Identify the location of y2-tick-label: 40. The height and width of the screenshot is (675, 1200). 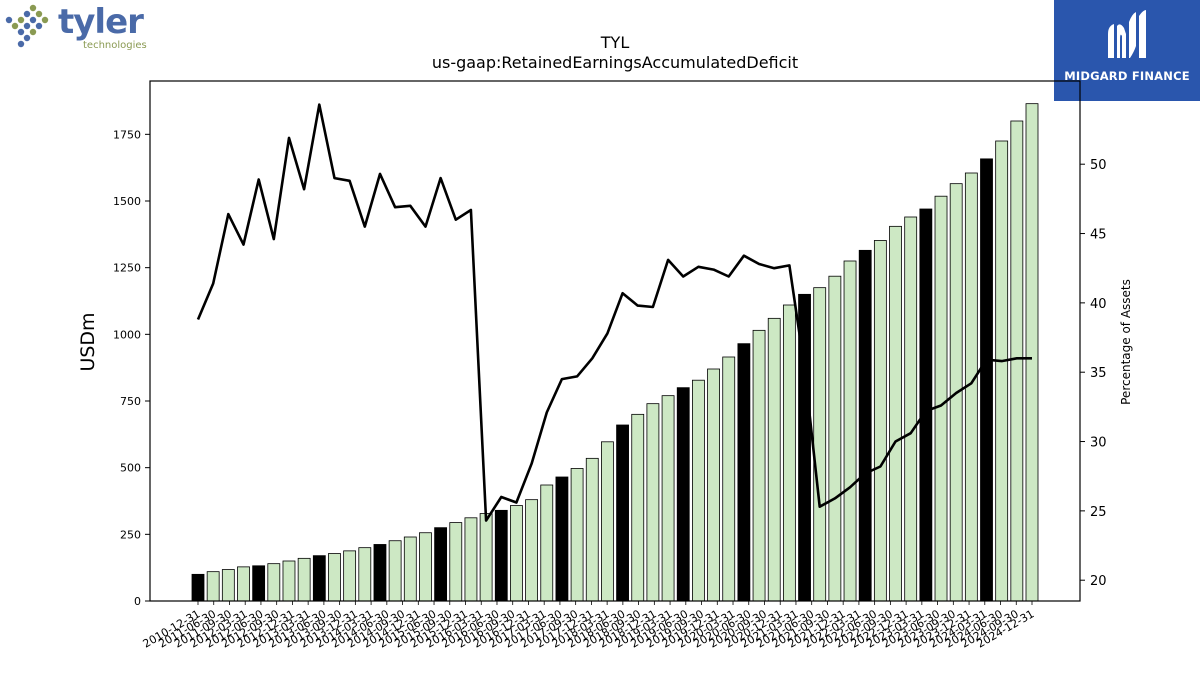
(1098, 304).